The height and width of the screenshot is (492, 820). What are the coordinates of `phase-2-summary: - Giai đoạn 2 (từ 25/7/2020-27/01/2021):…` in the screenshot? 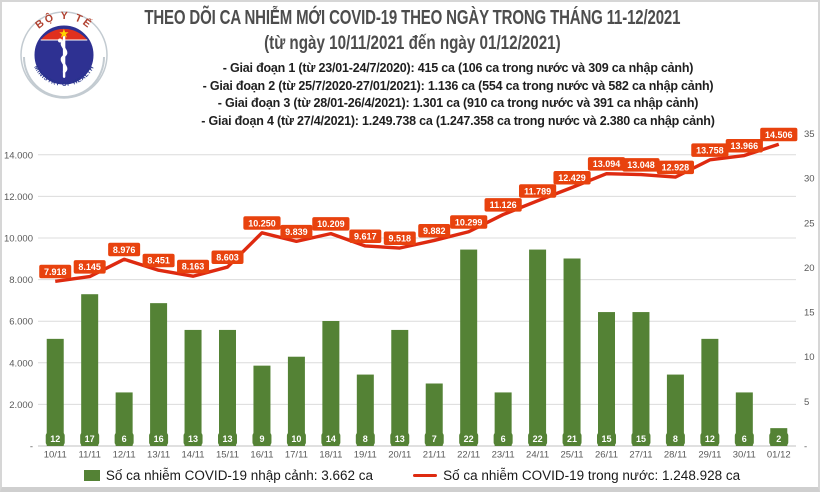 It's located at (458, 85).